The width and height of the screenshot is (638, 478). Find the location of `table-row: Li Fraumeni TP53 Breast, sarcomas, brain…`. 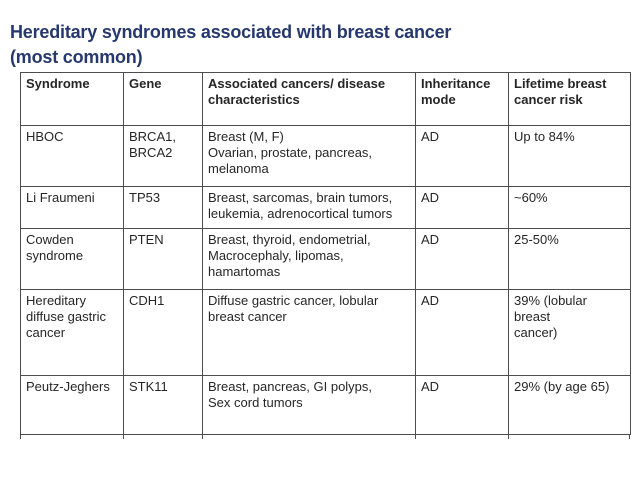

table-row: Li Fraumeni TP53 Breast, sarcomas, brain… is located at coordinates (325, 207).